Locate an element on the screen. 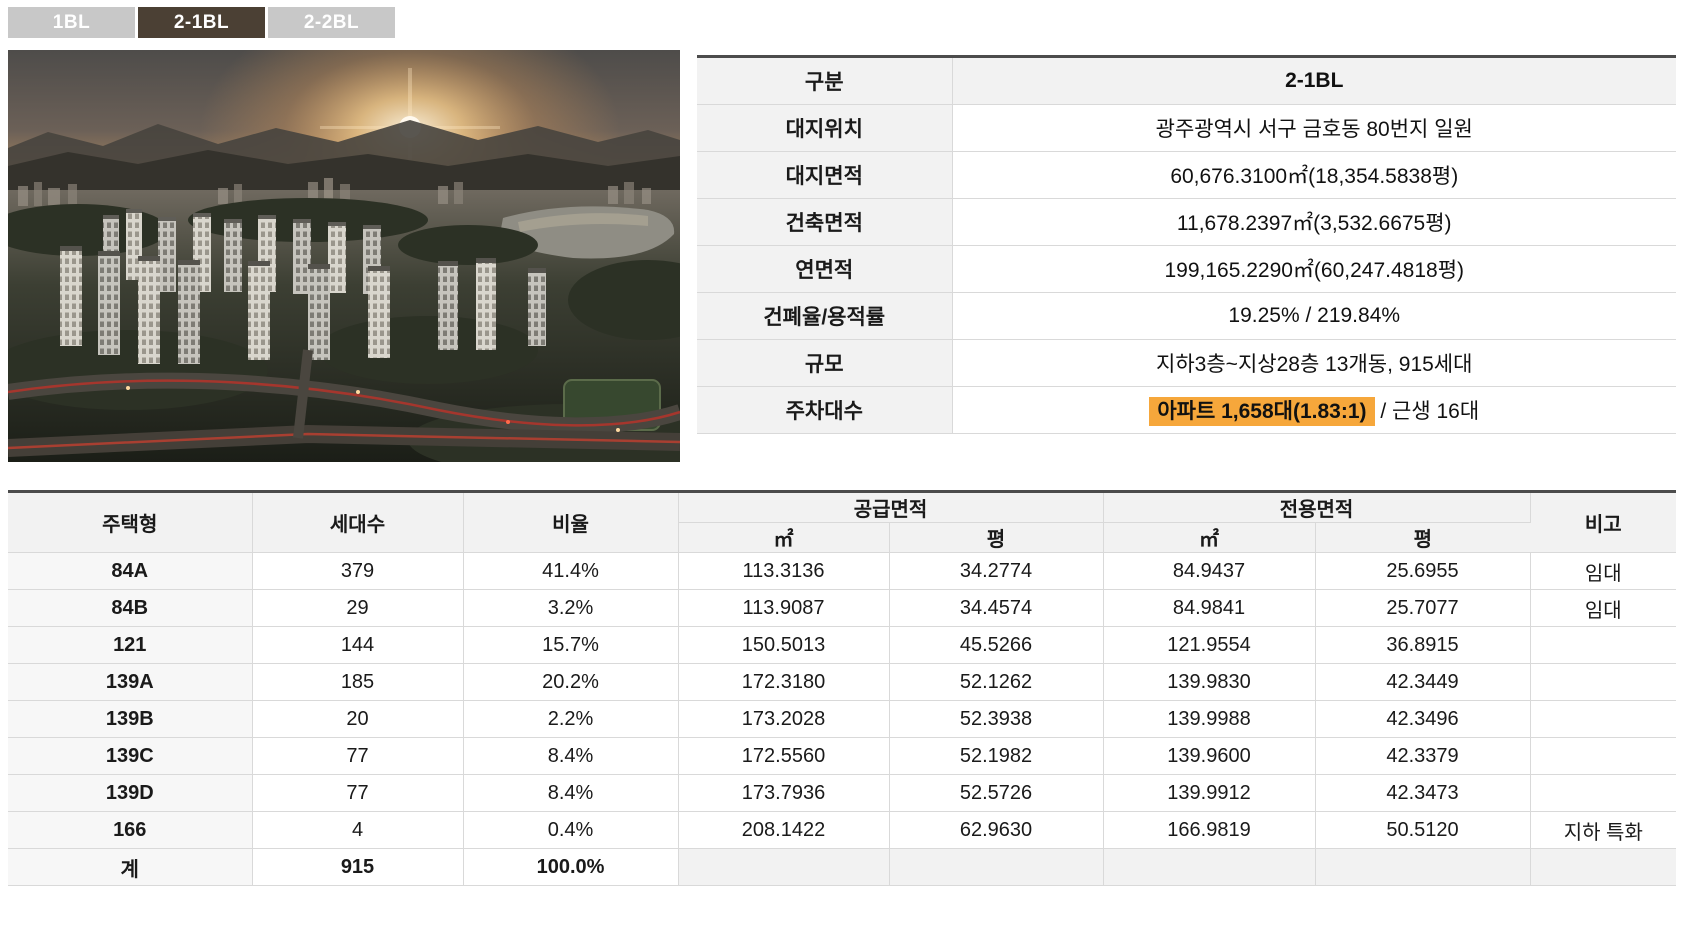  info-label: 건축면적 is located at coordinates (825, 222).